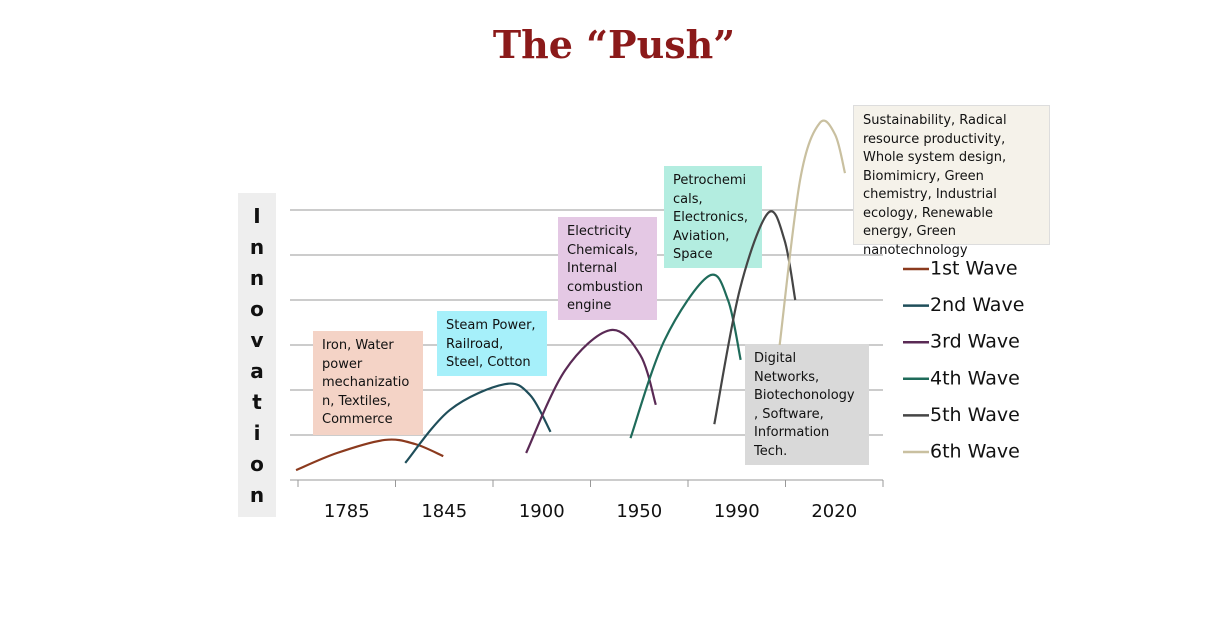  Describe the element at coordinates (444, 511) in the screenshot. I see `x-tick-label: 1845` at that location.